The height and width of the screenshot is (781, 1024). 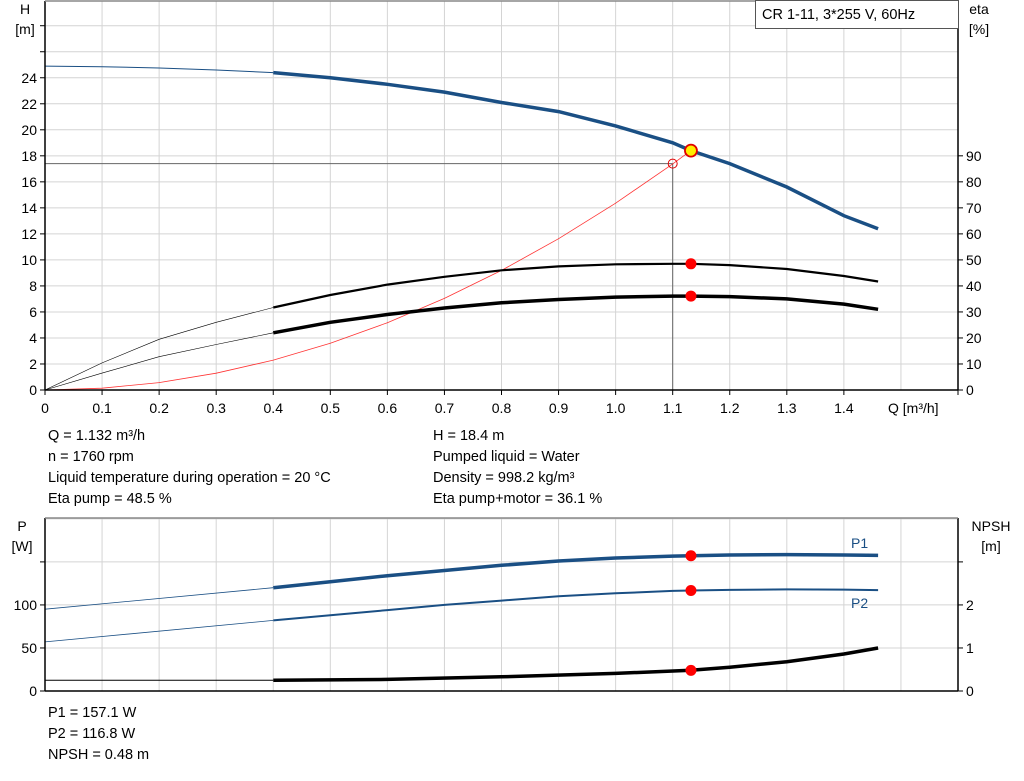 What do you see at coordinates (974, 338) in the screenshot?
I see `eta-tick-label: 20` at bounding box center [974, 338].